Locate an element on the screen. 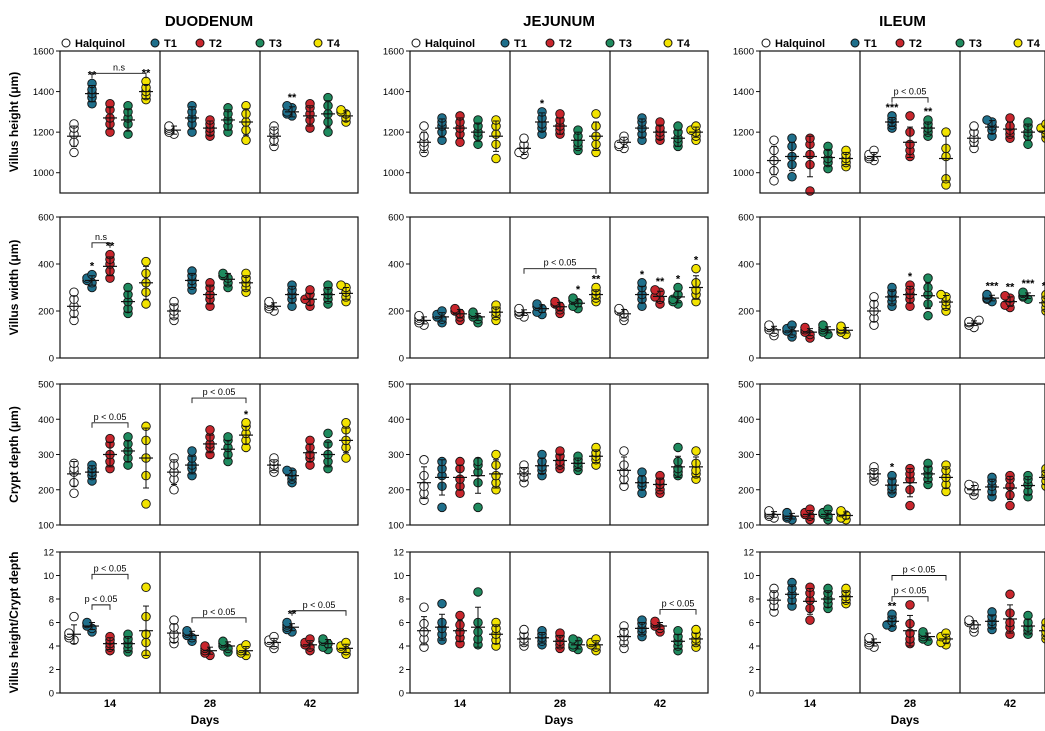  significance-label: ** is located at coordinates (892, 606).